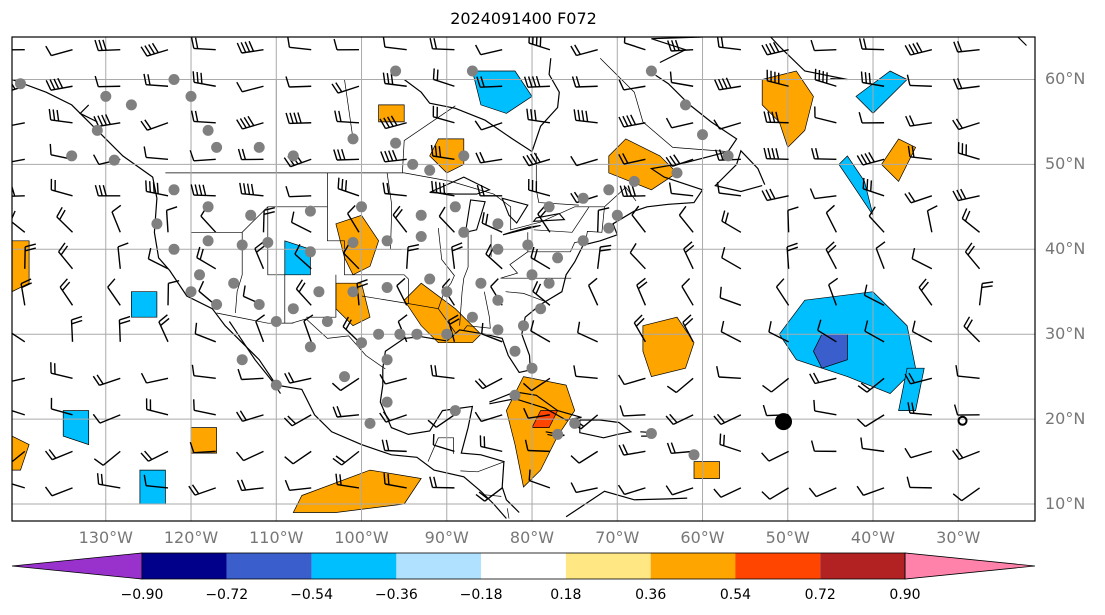 The width and height of the screenshot is (1105, 615). What do you see at coordinates (276, 537) in the screenshot?
I see `lon-label: 110°W` at bounding box center [276, 537].